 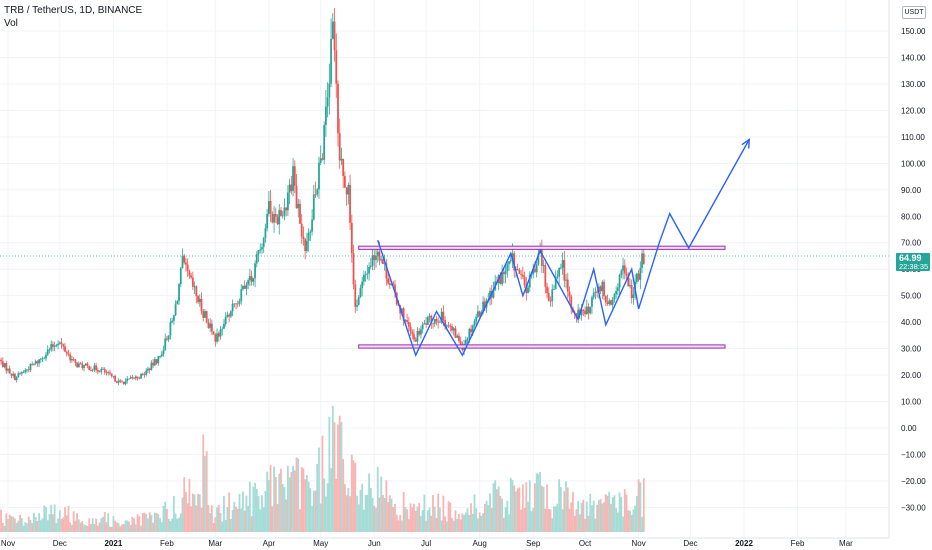 I want to click on time-tick-label: Nov, so click(x=638, y=543).